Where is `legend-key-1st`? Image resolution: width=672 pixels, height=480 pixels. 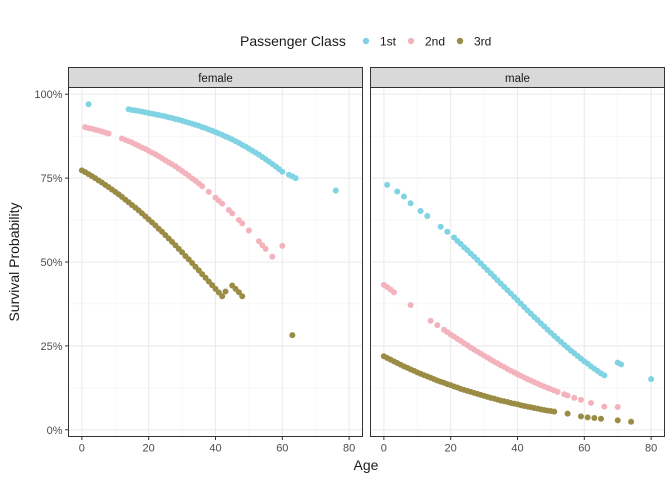 legend-key-1st is located at coordinates (366, 41).